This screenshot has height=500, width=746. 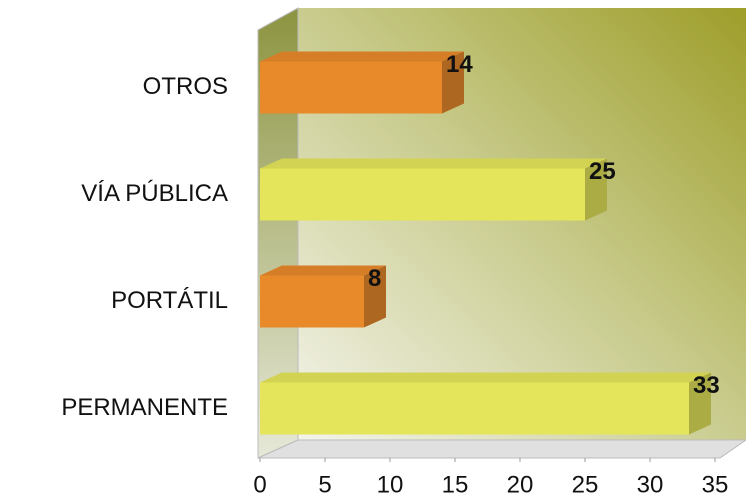 I want to click on y-tick-label: OTROS, so click(x=185, y=86).